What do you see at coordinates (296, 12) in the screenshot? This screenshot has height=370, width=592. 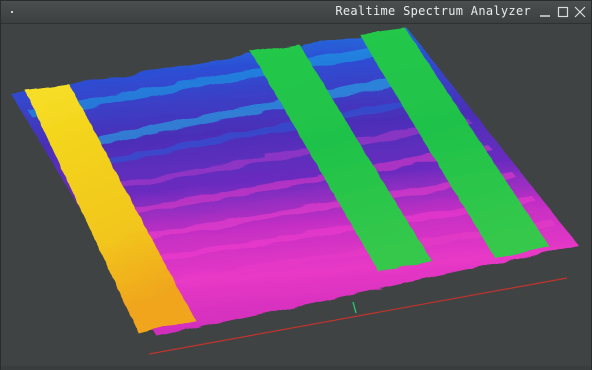 I see `title-bar: Realtime Spectrum Analyzer` at bounding box center [296, 12].